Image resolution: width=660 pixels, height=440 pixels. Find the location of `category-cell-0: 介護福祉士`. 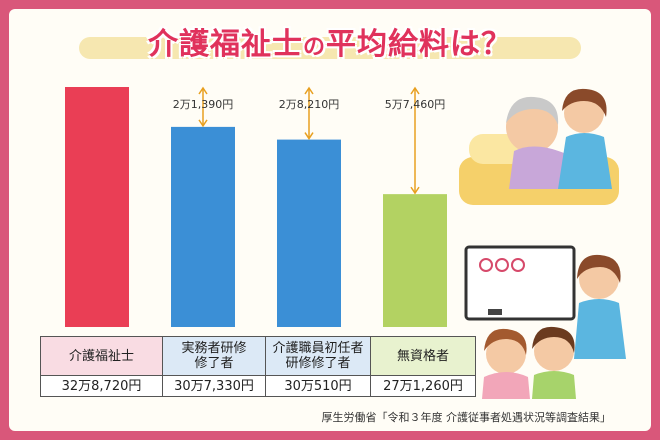

category-cell-0: 介護福祉士 is located at coordinates (101, 356).